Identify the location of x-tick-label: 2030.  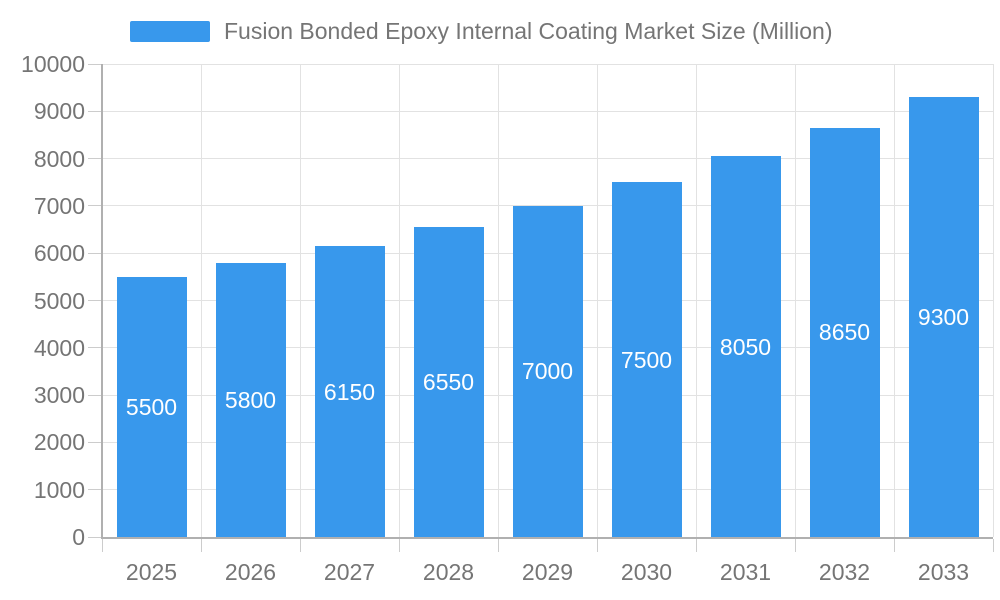
(646, 572).